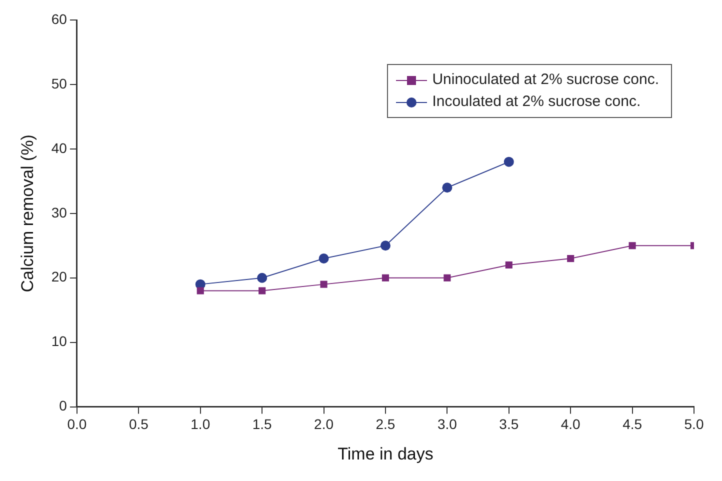  I want to click on legend-label: Uninoculated at 2% sucrose conc., so click(545, 80).